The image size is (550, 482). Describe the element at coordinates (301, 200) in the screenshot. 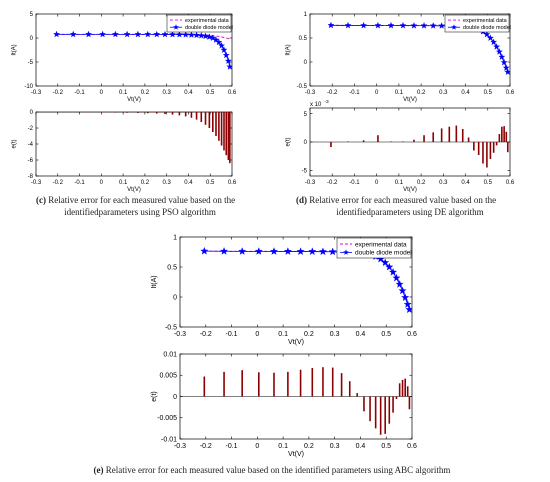

I see `caption-d-label: (d)` at that location.